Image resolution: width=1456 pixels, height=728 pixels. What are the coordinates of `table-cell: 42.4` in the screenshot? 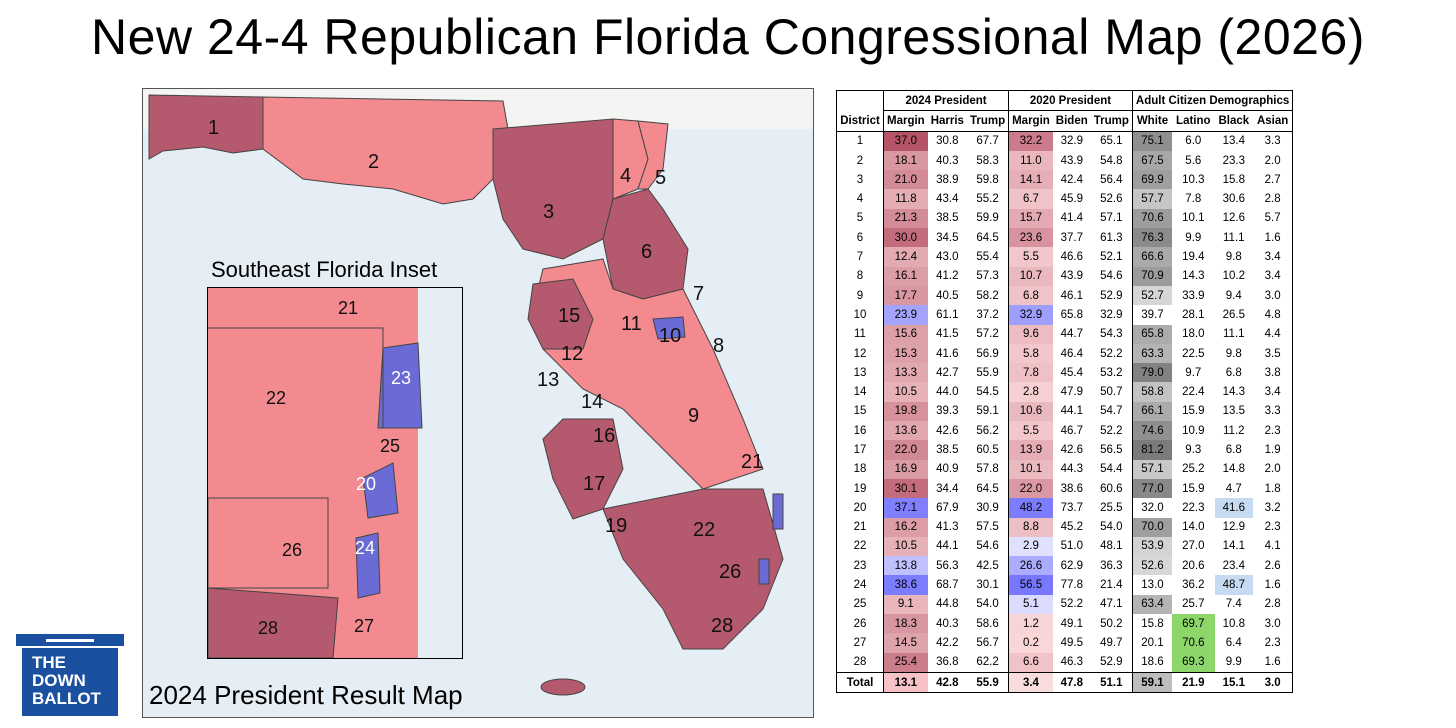 It's located at (1071, 179).